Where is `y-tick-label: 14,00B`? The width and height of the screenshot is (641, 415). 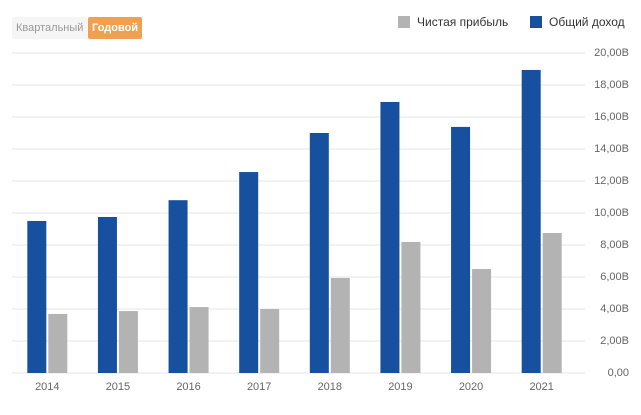
y-tick-label: 14,00B is located at coordinates (611, 149).